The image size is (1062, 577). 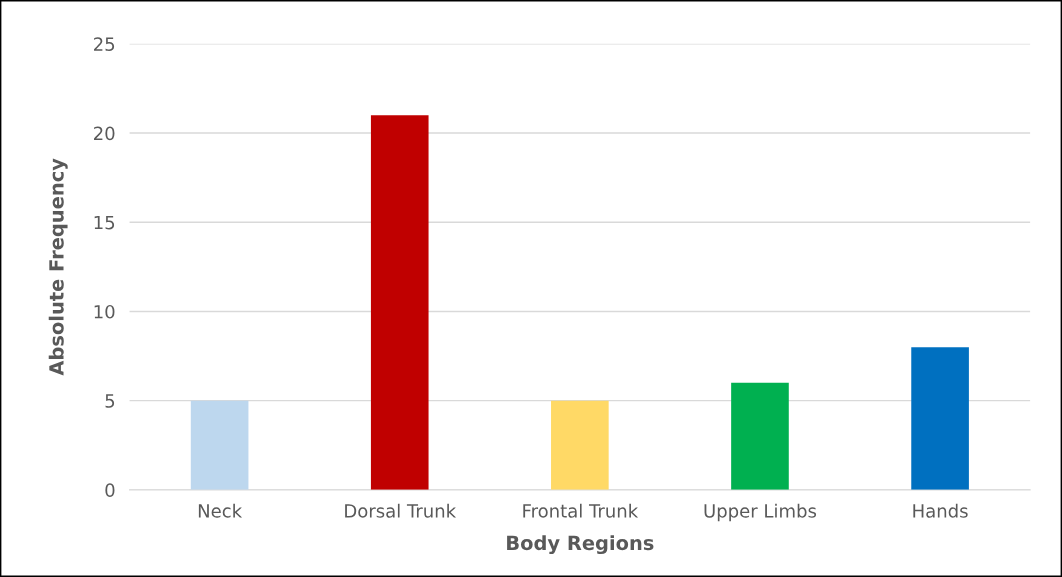 I want to click on y-axis-title: Absolute Frequency, so click(x=58, y=267).